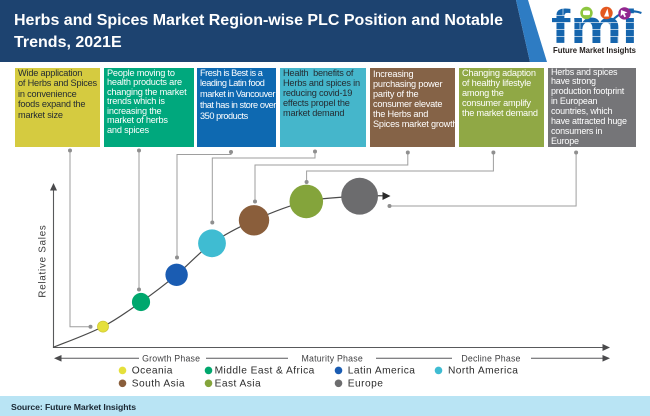 This screenshot has width=650, height=416. What do you see at coordinates (331, 358) in the screenshot?
I see `svg-text: Maturity Phase` at bounding box center [331, 358].